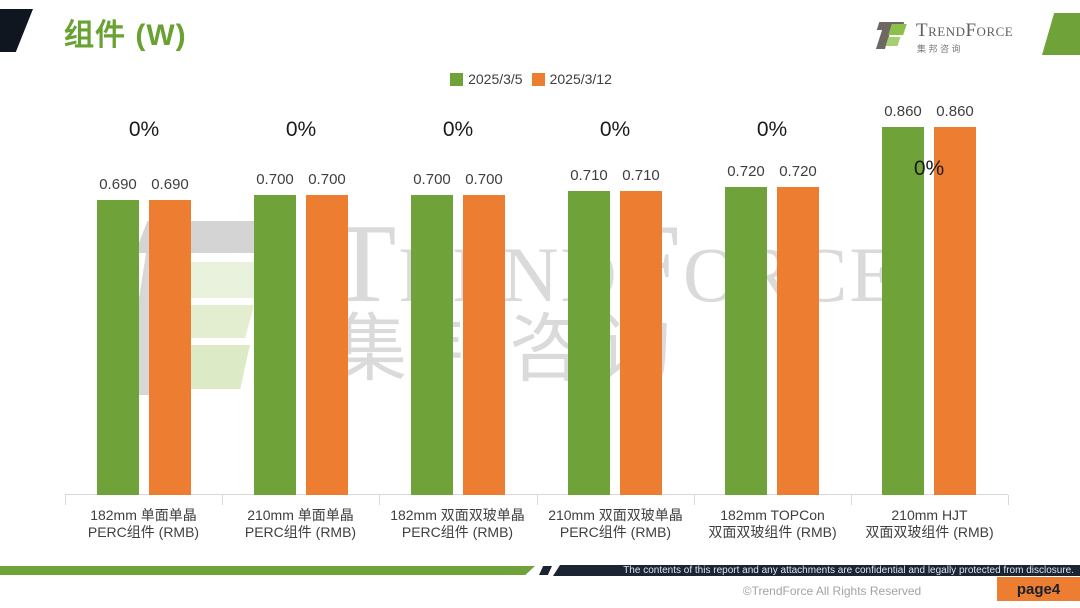  Describe the element at coordinates (457, 524) in the screenshot. I see `category-label: 182mm 双面双玻单晶 PERC组件 (RMB)` at that location.